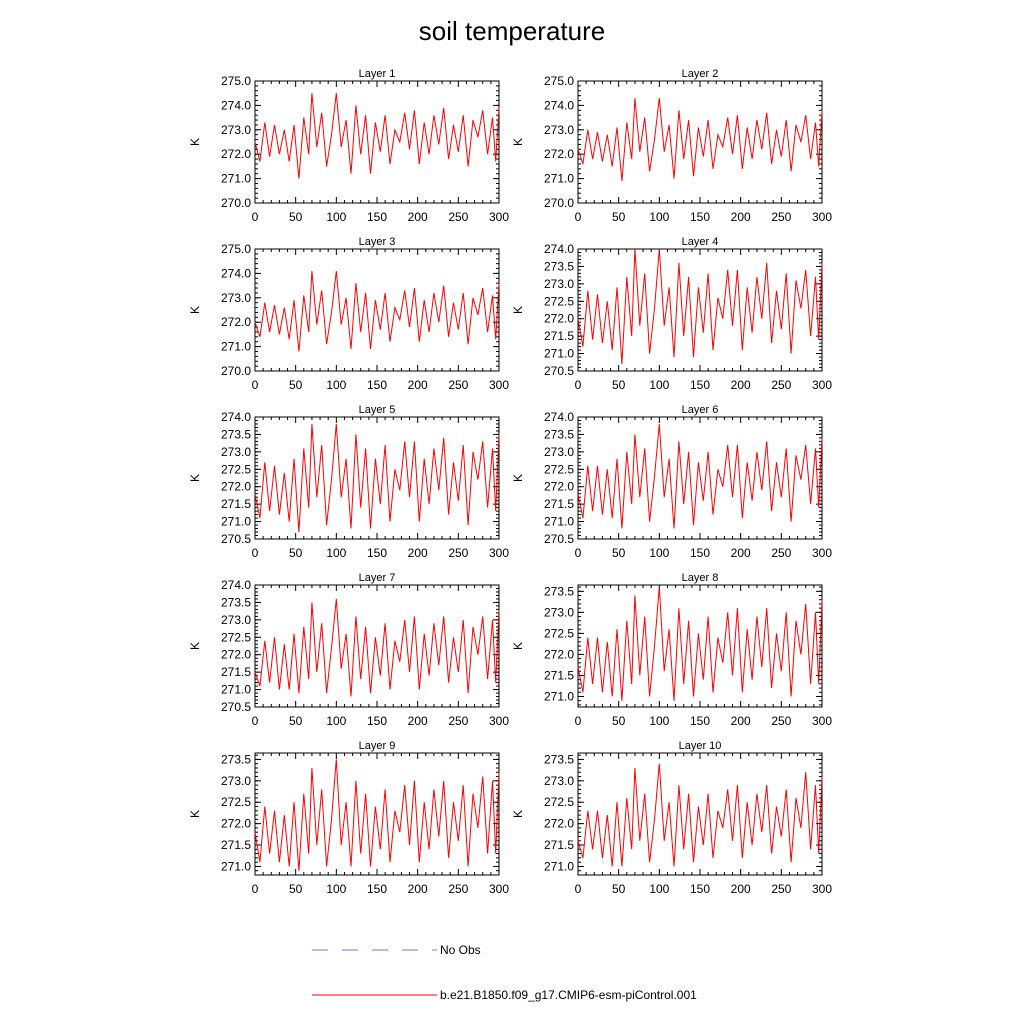 The width and height of the screenshot is (1024, 1024). Describe the element at coordinates (700, 74) in the screenshot. I see `panel-title: Layer 2` at that location.